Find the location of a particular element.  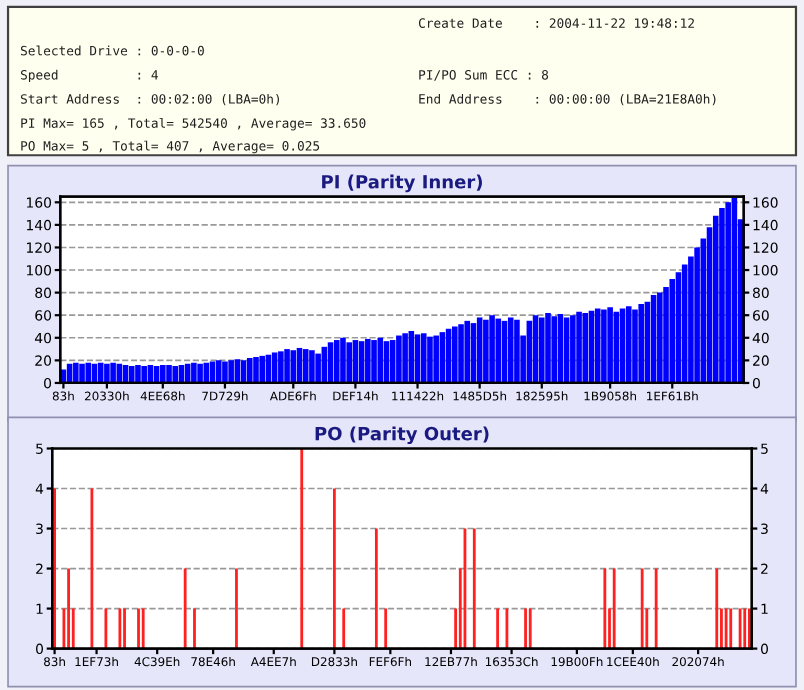

chart-title: PI (Parity Inner) is located at coordinates (402, 183).